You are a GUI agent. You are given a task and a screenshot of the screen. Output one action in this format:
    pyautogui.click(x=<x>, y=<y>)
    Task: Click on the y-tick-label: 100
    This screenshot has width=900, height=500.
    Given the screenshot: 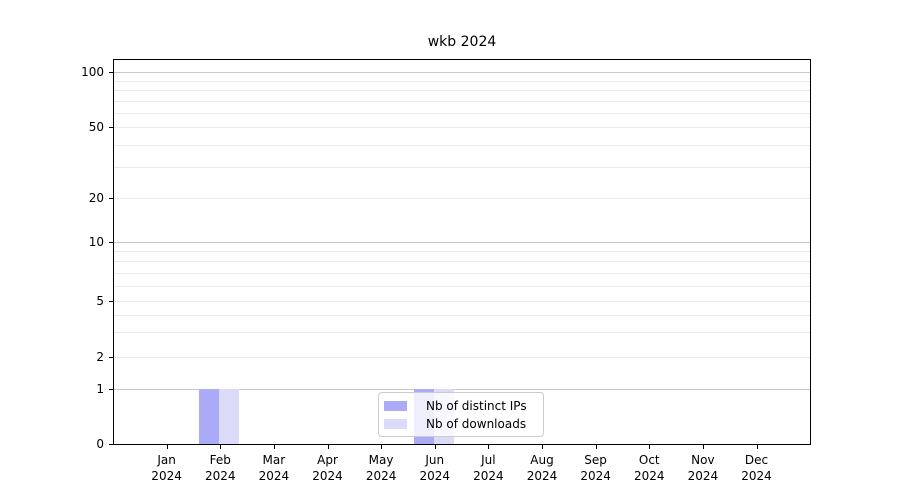 What is the action you would take?
    pyautogui.click(x=92, y=72)
    